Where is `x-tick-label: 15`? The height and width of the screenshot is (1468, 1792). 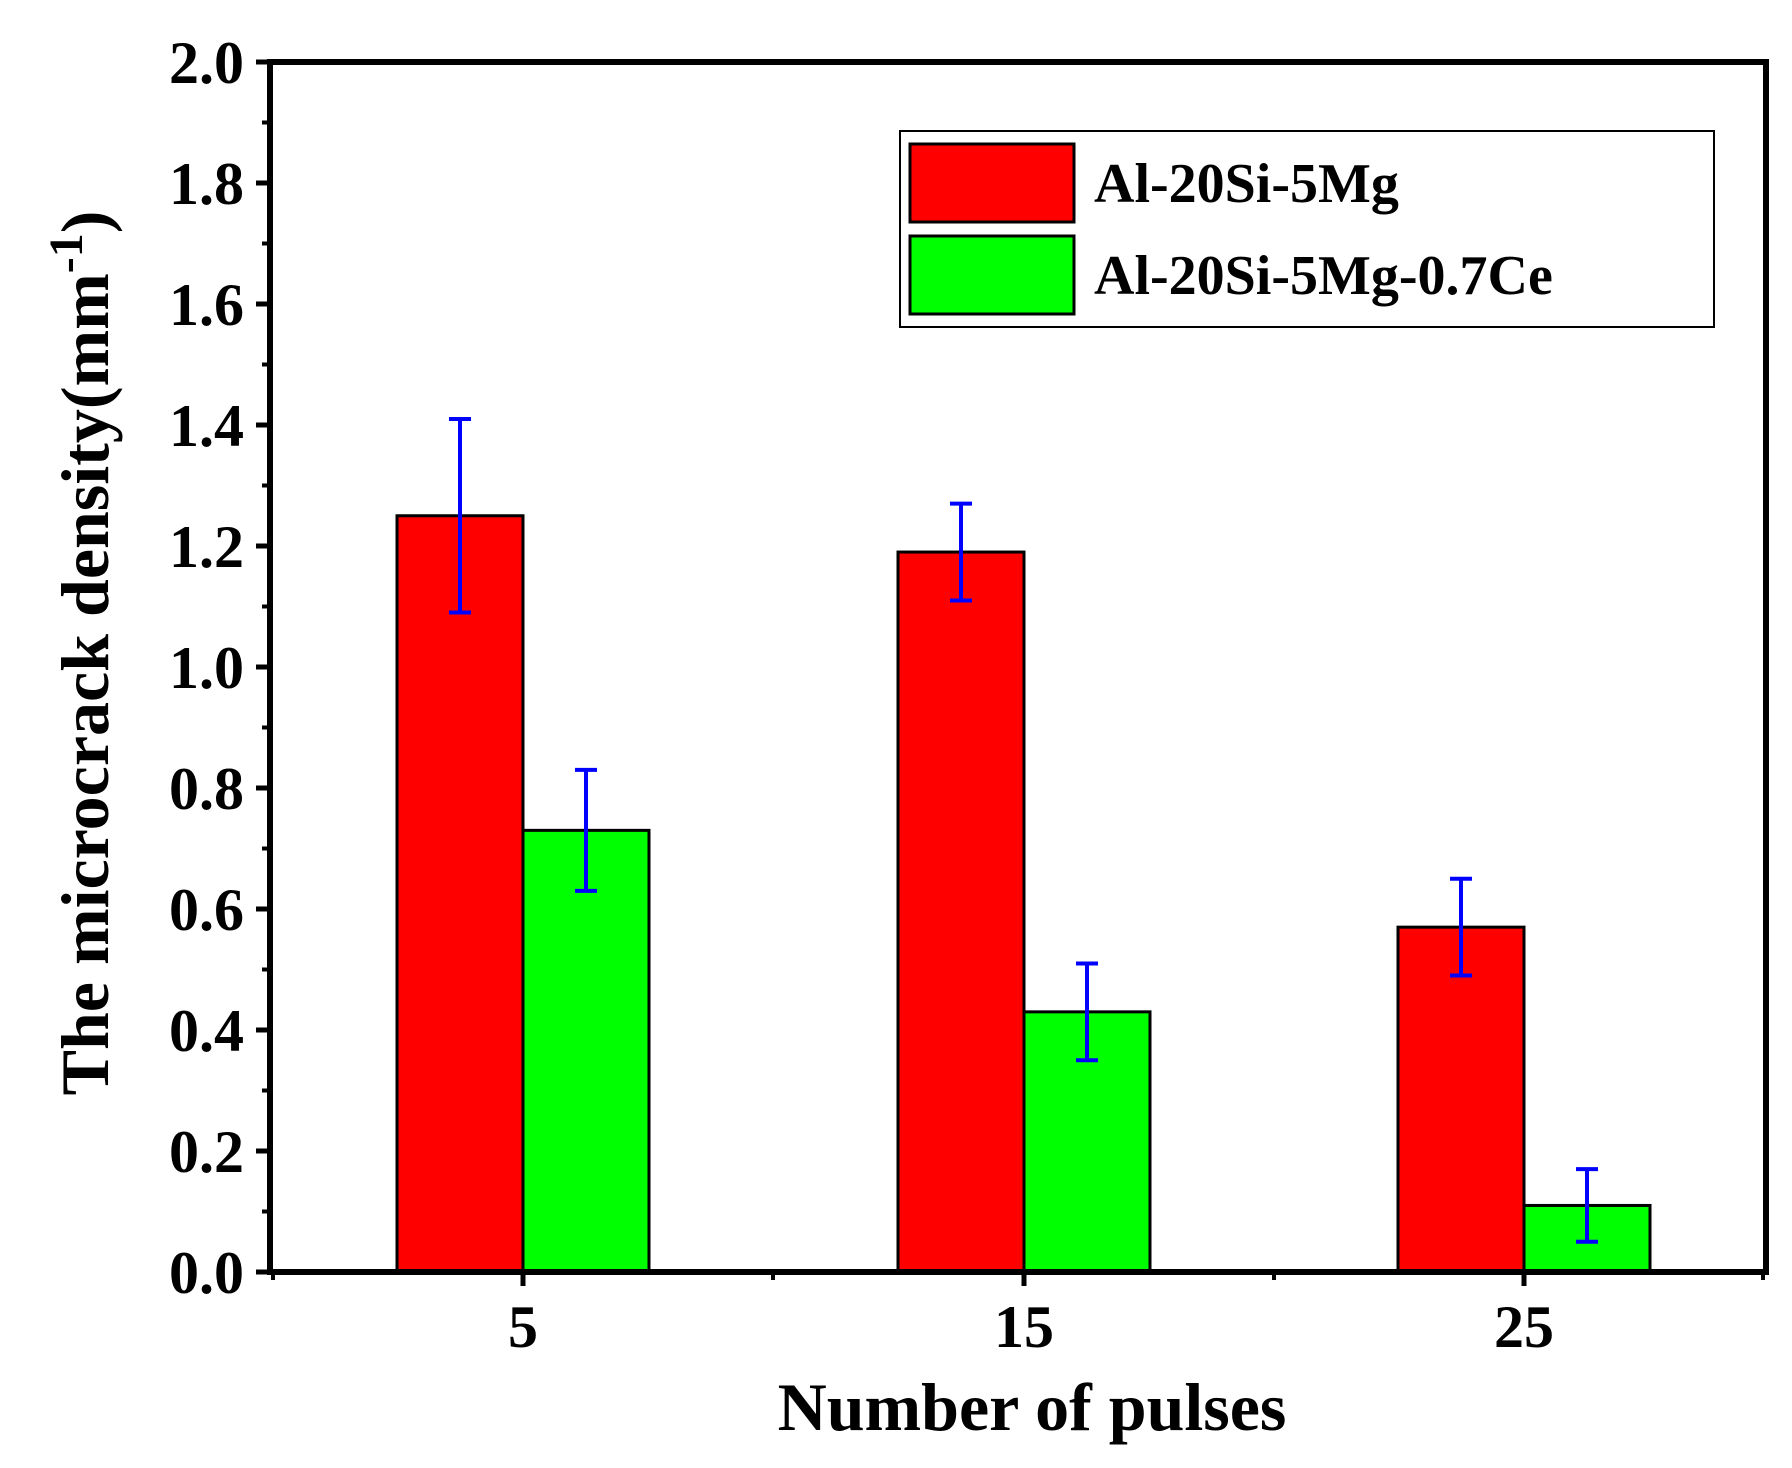 x-tick-label: 15 is located at coordinates (1024, 1327).